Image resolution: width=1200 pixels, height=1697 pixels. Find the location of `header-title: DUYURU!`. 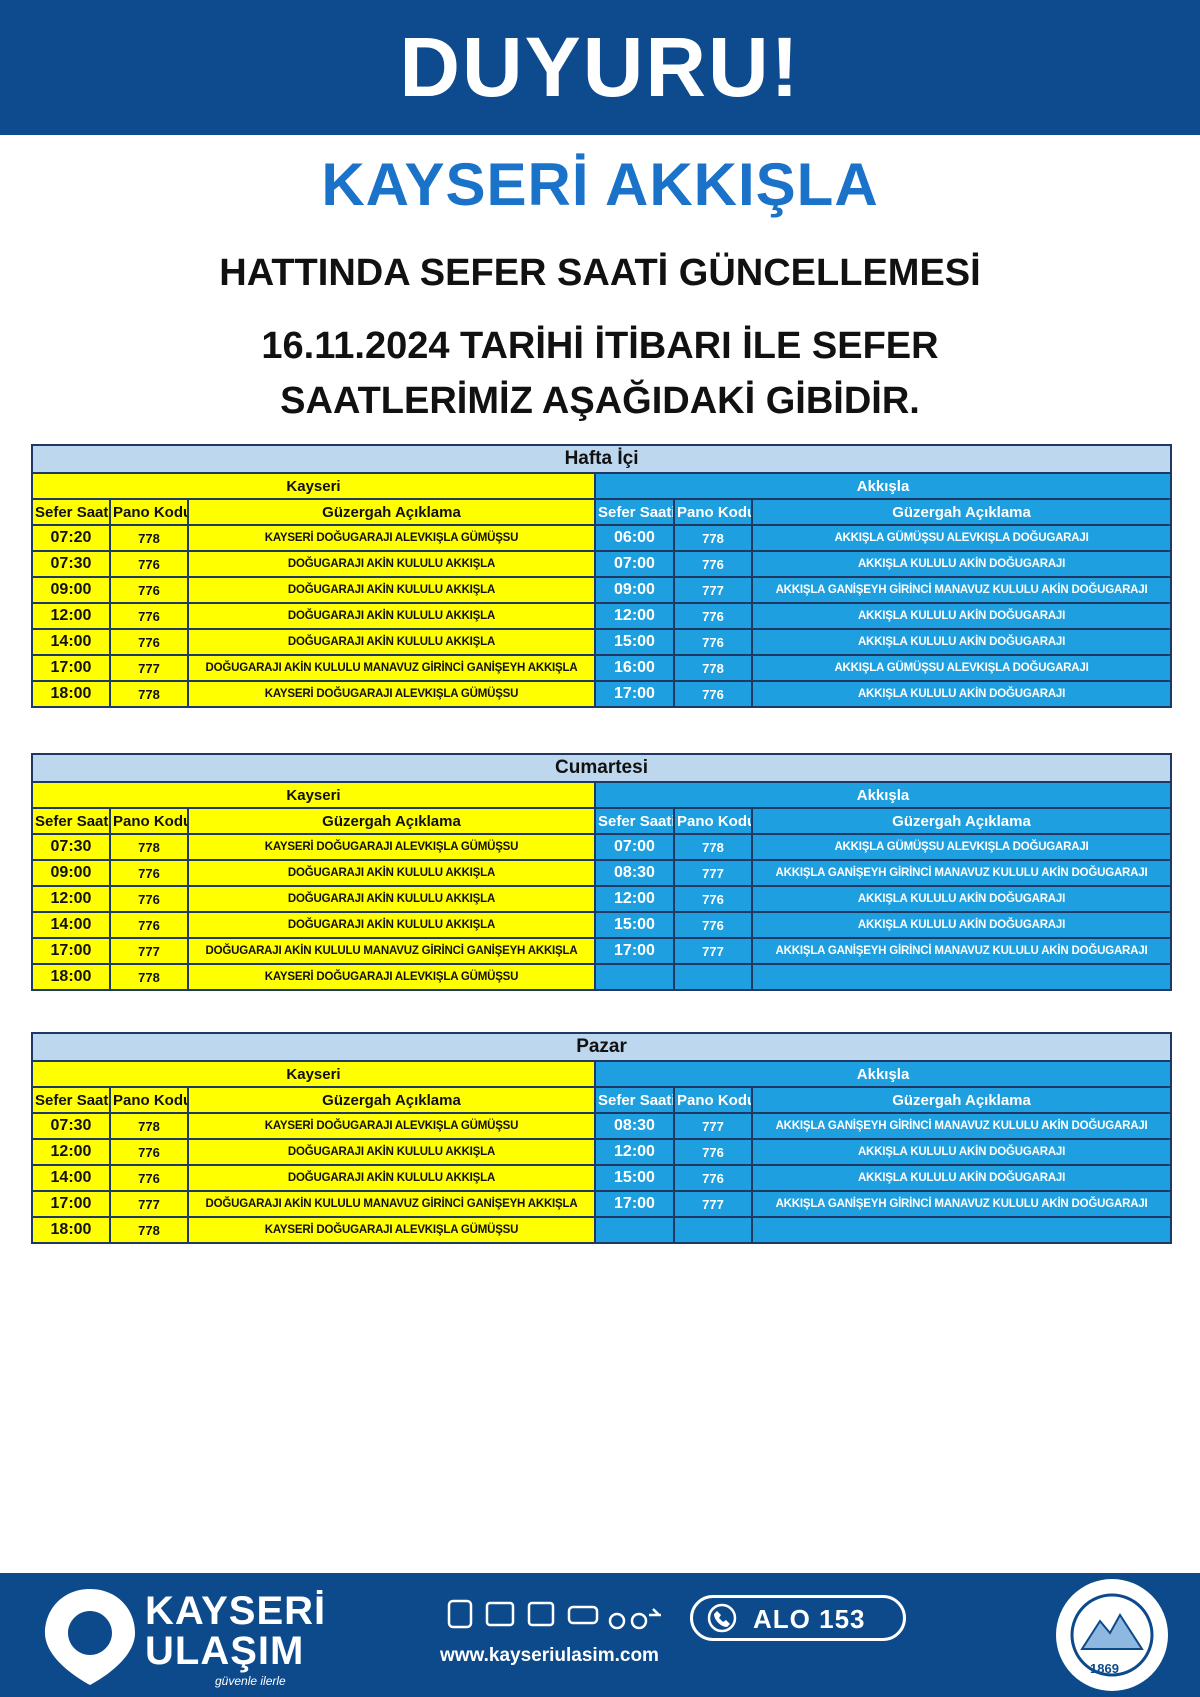

header-title: DUYURU! is located at coordinates (600, 67).